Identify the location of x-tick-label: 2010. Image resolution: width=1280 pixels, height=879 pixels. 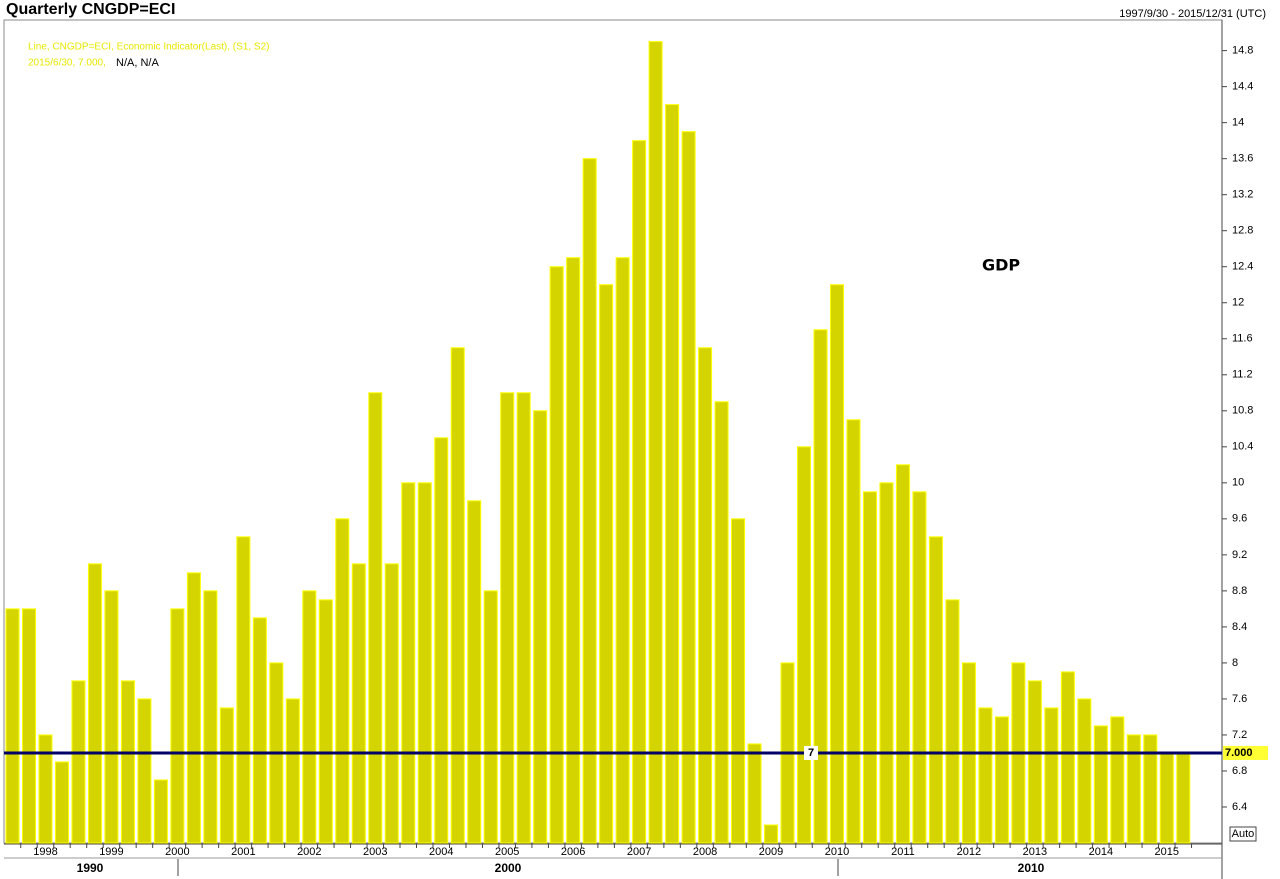
(837, 852).